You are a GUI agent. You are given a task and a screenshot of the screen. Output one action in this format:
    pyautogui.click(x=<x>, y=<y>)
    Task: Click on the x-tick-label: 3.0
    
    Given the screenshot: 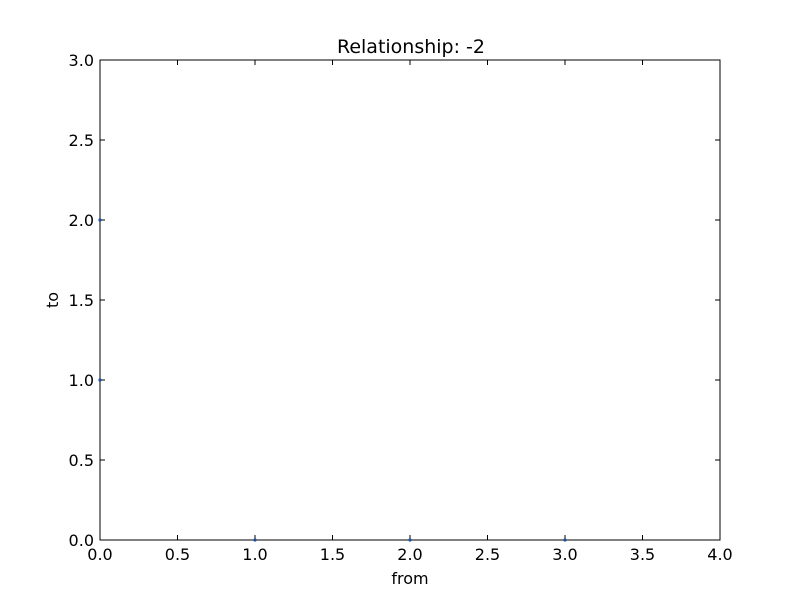 What is the action you would take?
    pyautogui.click(x=564, y=554)
    